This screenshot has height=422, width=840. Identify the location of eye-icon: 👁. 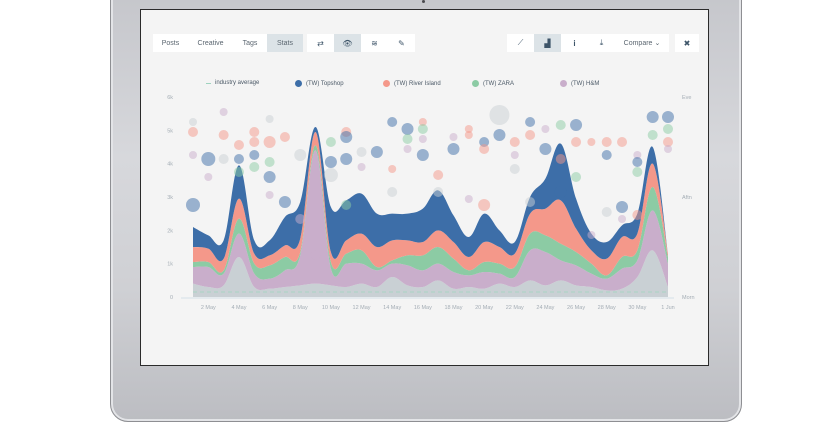
(347, 43).